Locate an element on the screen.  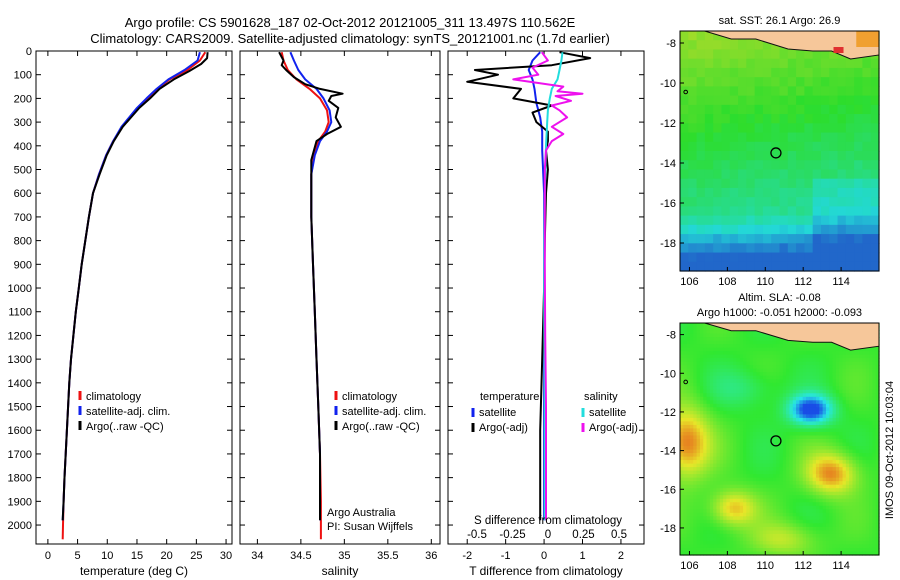
legend-label: Argo(-adj) is located at coordinates (613, 428).